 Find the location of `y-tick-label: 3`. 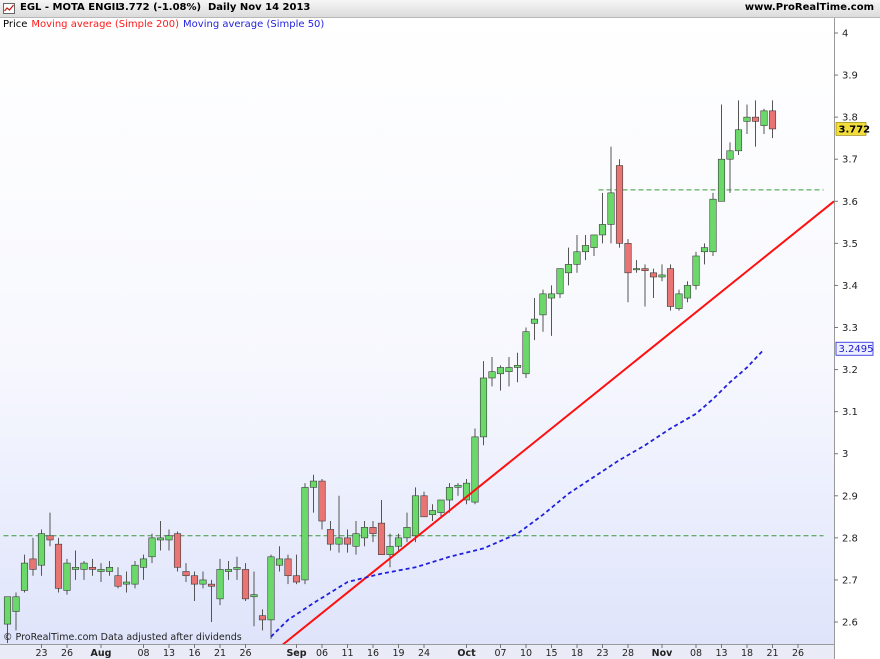

y-tick-label: 3 is located at coordinates (845, 454).